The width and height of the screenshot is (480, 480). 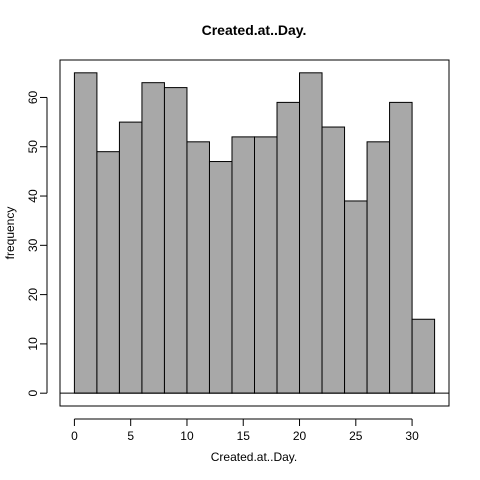 I want to click on x-tick-label: 10, so click(x=187, y=436).